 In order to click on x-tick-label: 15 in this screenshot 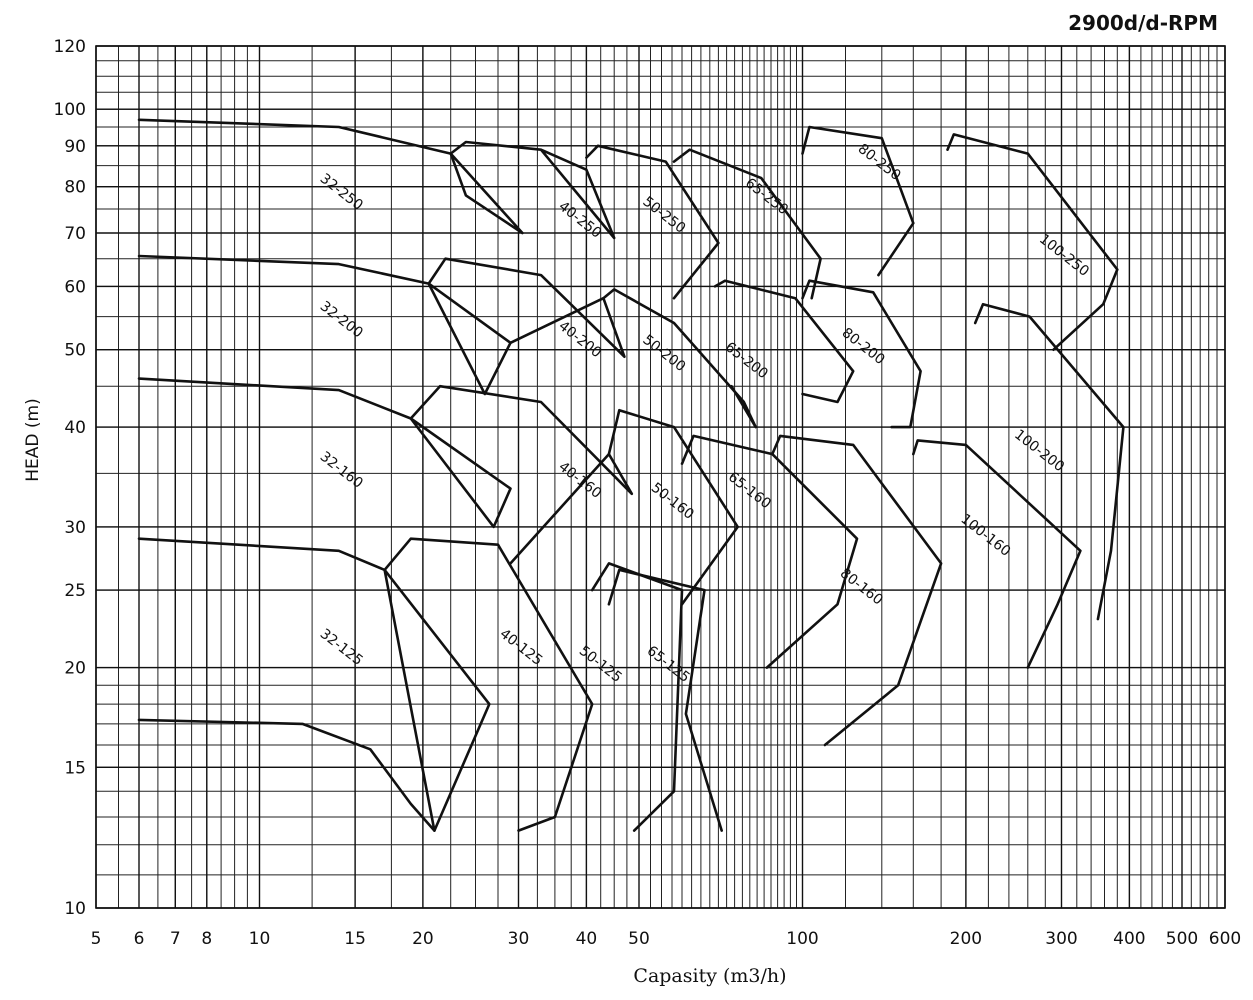, I will do `click(355, 939)`.